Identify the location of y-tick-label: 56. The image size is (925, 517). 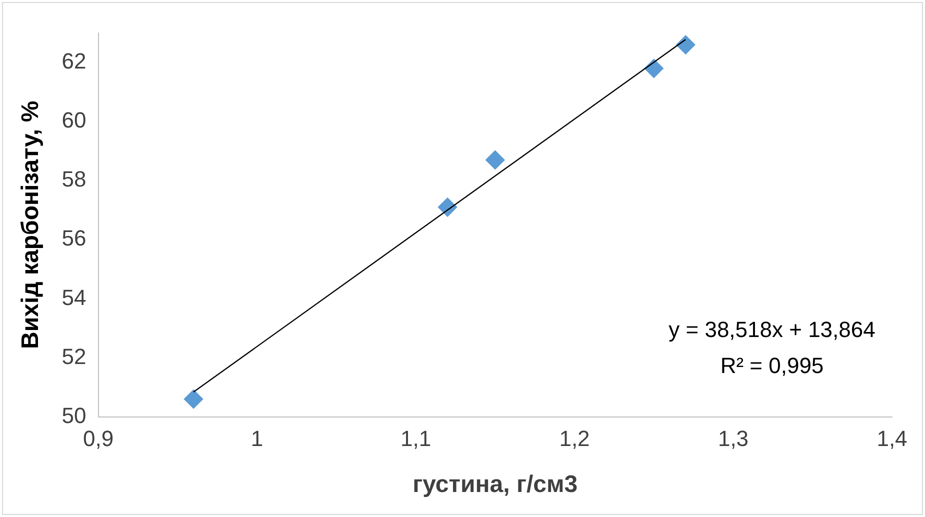
(74, 238).